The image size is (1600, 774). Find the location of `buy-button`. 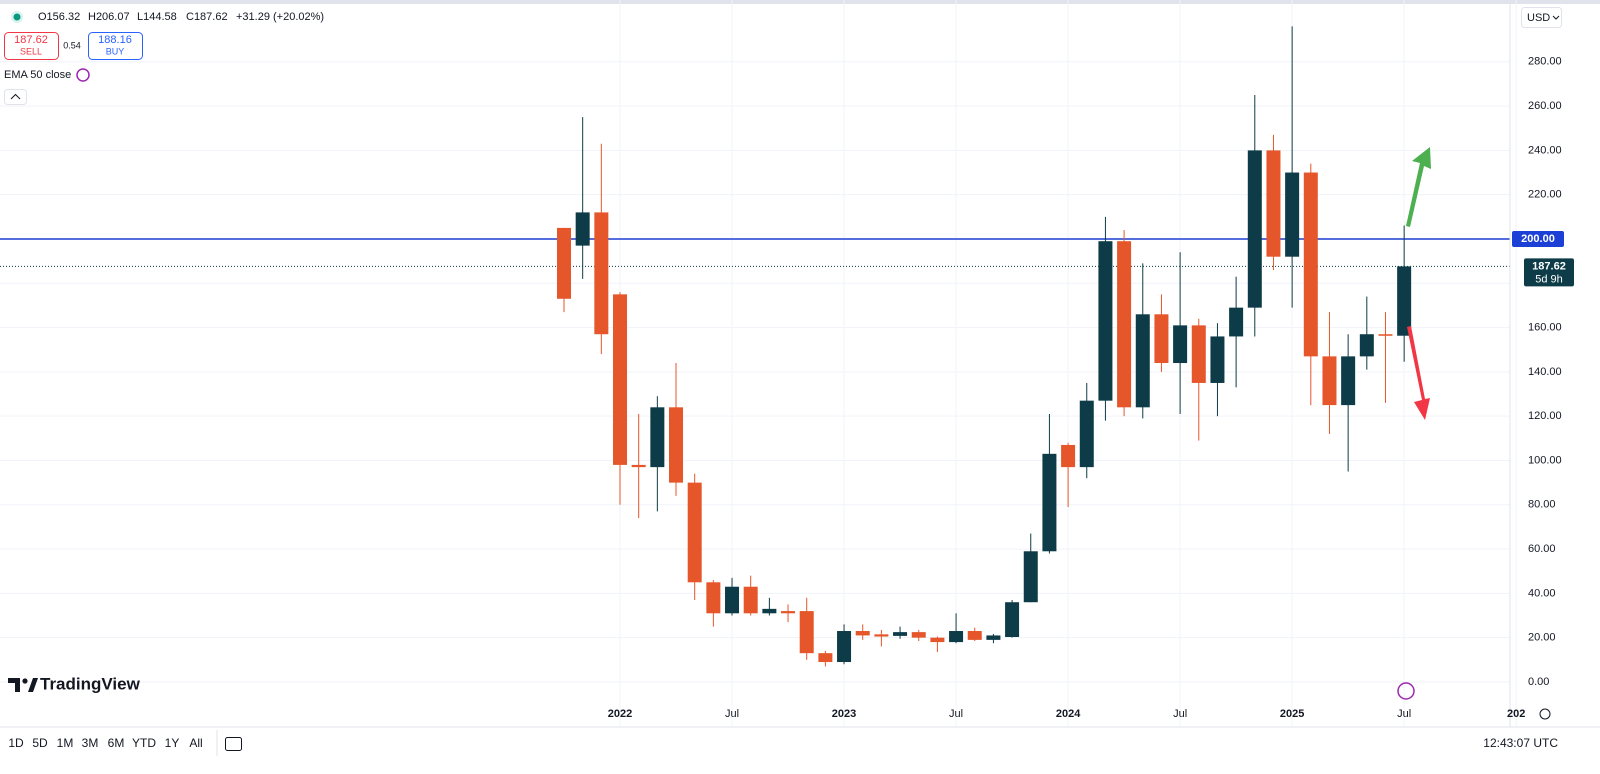

buy-button is located at coordinates (115, 46).